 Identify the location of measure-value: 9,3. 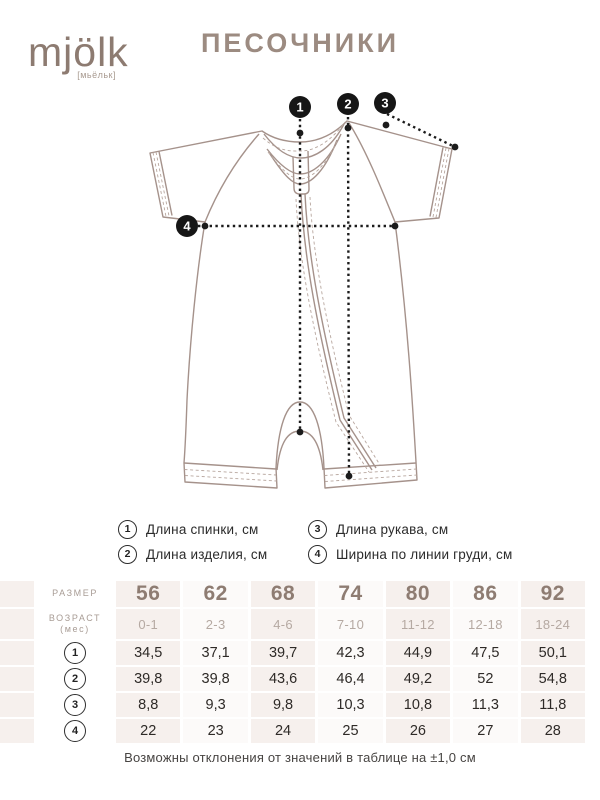
(215, 705).